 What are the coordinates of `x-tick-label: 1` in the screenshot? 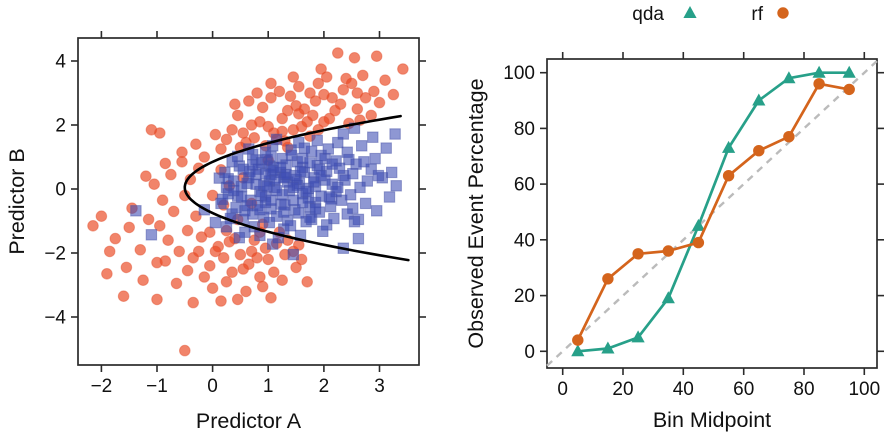 It's located at (268, 386).